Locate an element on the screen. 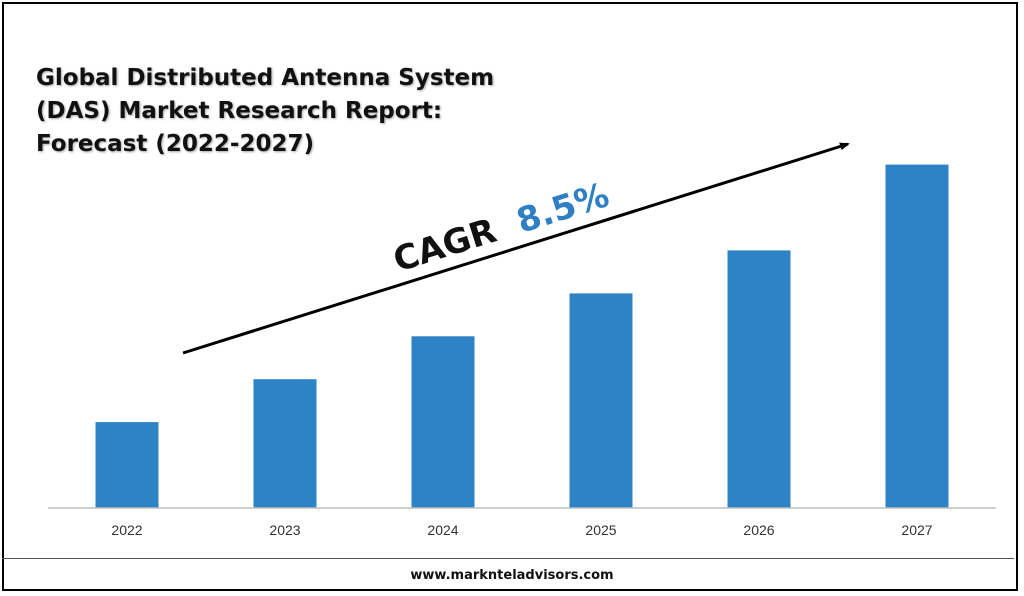 This screenshot has width=1024, height=596. x-tick-label-2023: 2023 is located at coordinates (284, 530).